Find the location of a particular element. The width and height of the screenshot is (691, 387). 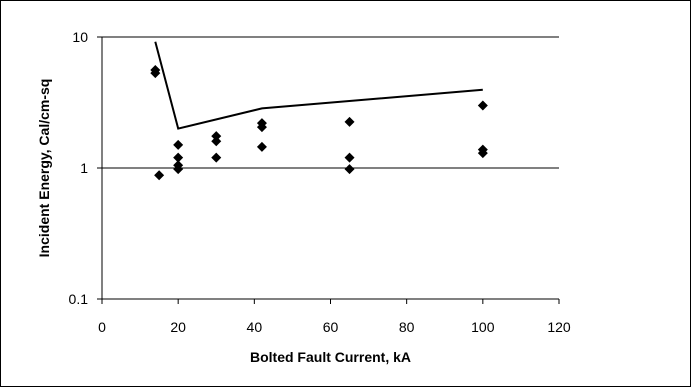

x-tick-label: 100 is located at coordinates (483, 327).